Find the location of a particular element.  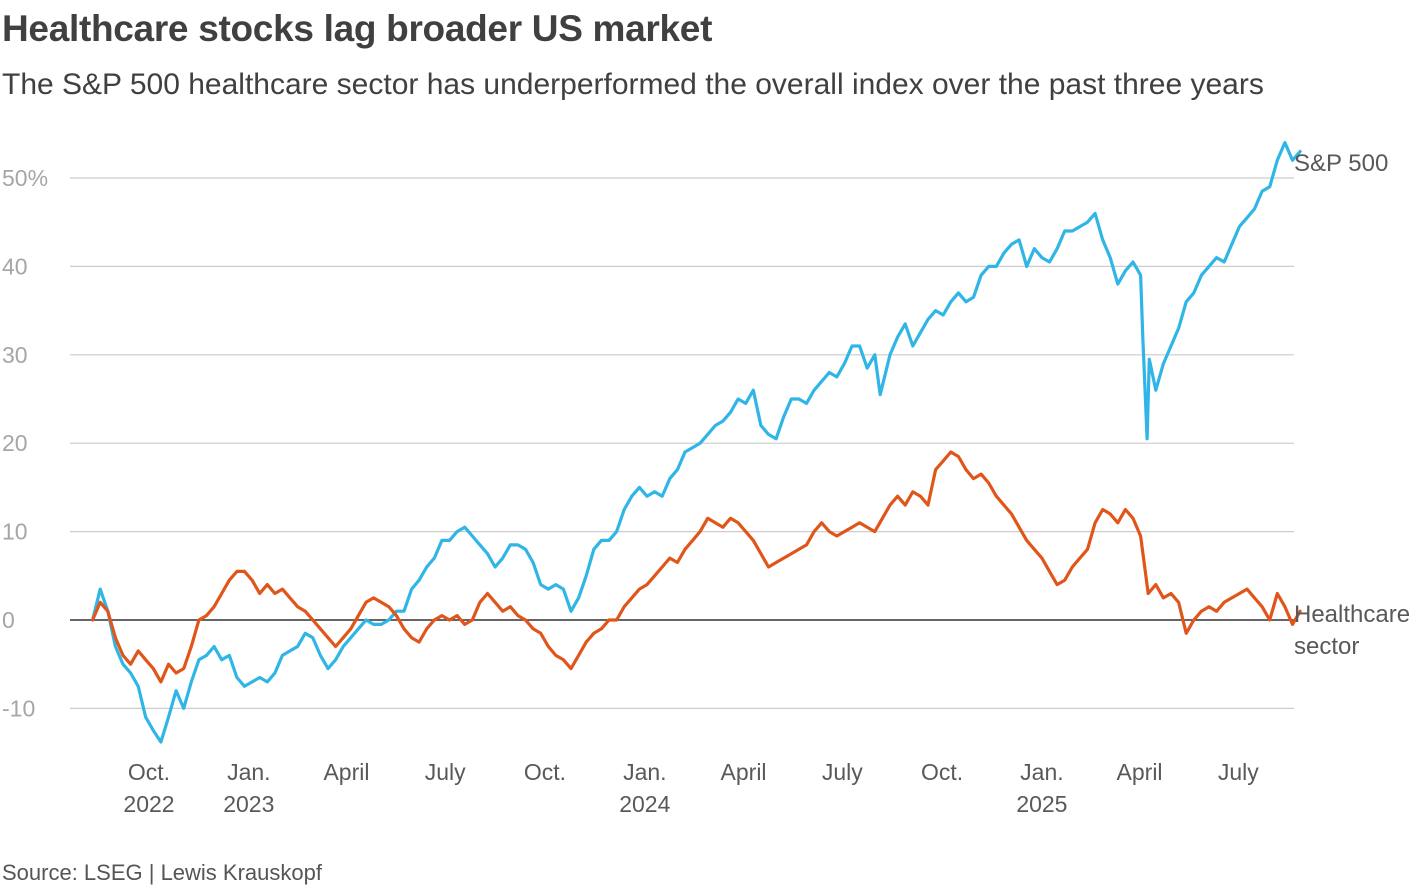

y-tick-label: 10 is located at coordinates (15, 532).